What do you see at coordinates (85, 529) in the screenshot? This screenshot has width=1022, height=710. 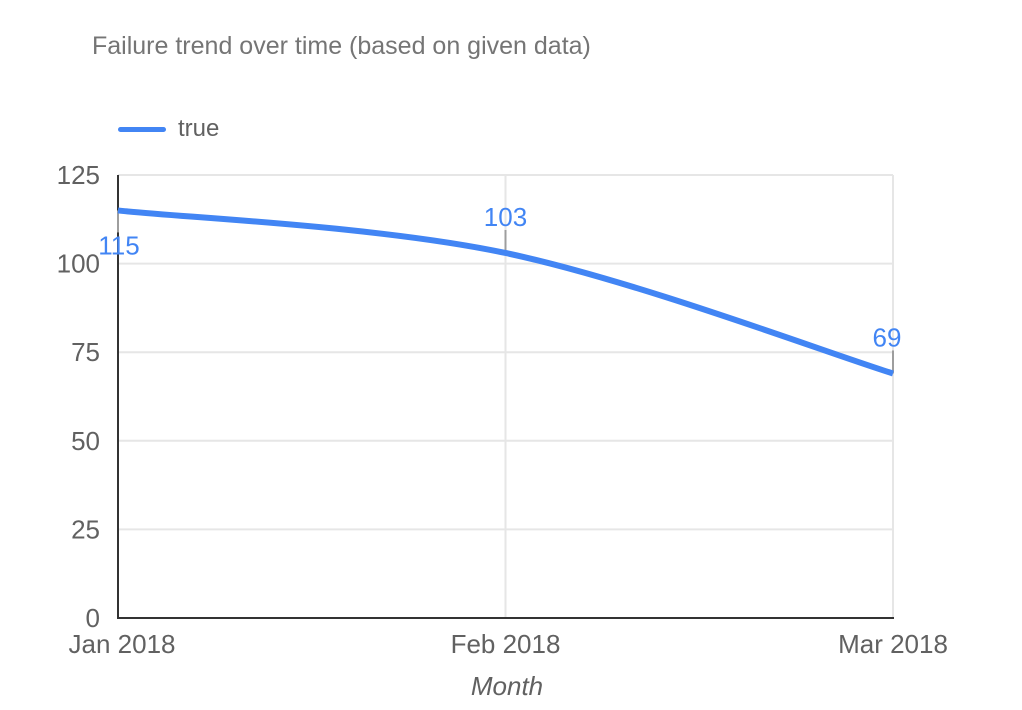 I see `y-tick-label: 25` at bounding box center [85, 529].